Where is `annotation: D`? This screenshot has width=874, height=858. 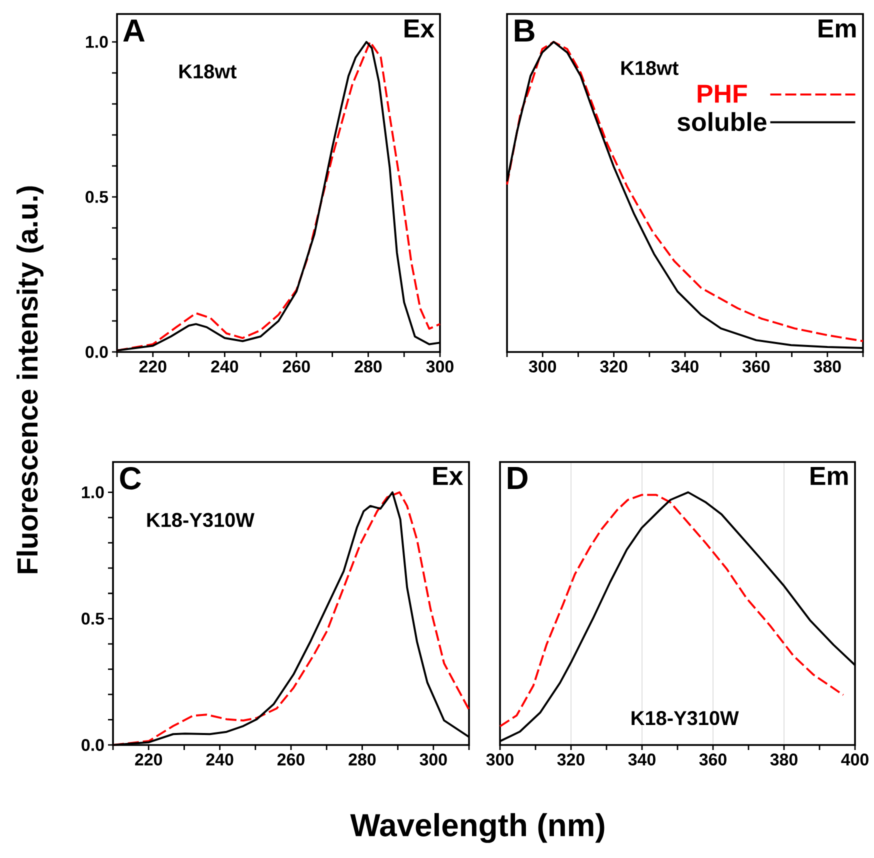 annotation: D is located at coordinates (518, 478).